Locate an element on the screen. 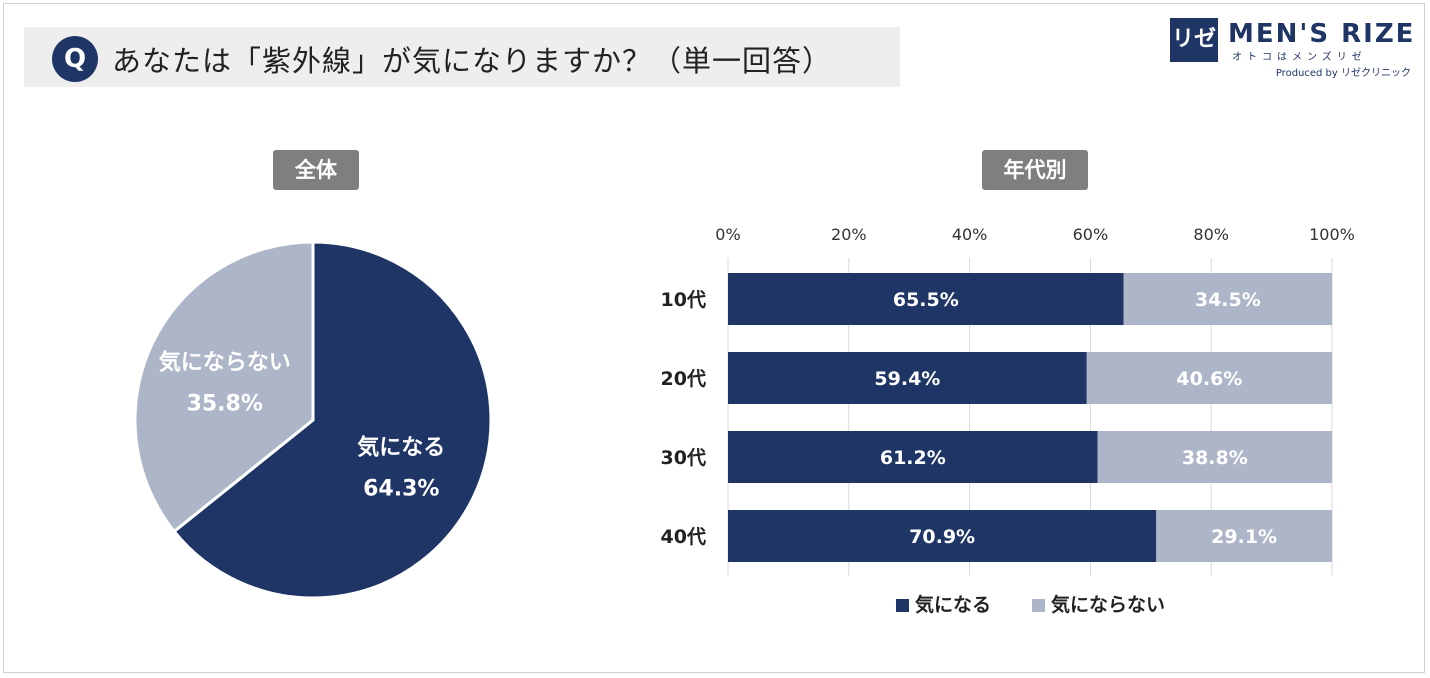 This screenshot has height=678, width=1430. x-tick-label: 60% is located at coordinates (1091, 234).